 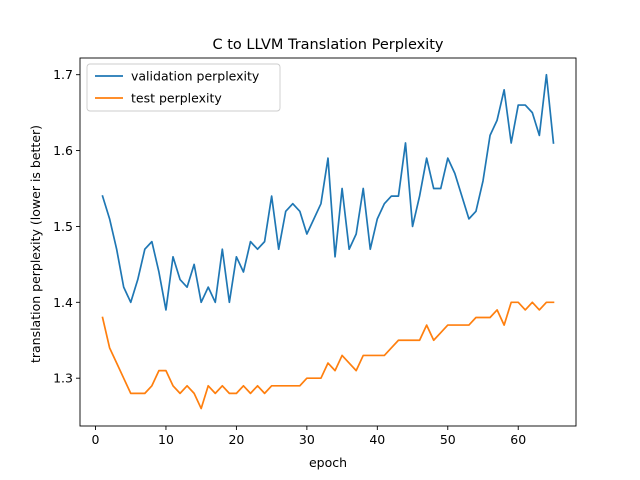 I want to click on x-tick-label: 0, so click(x=96, y=439).